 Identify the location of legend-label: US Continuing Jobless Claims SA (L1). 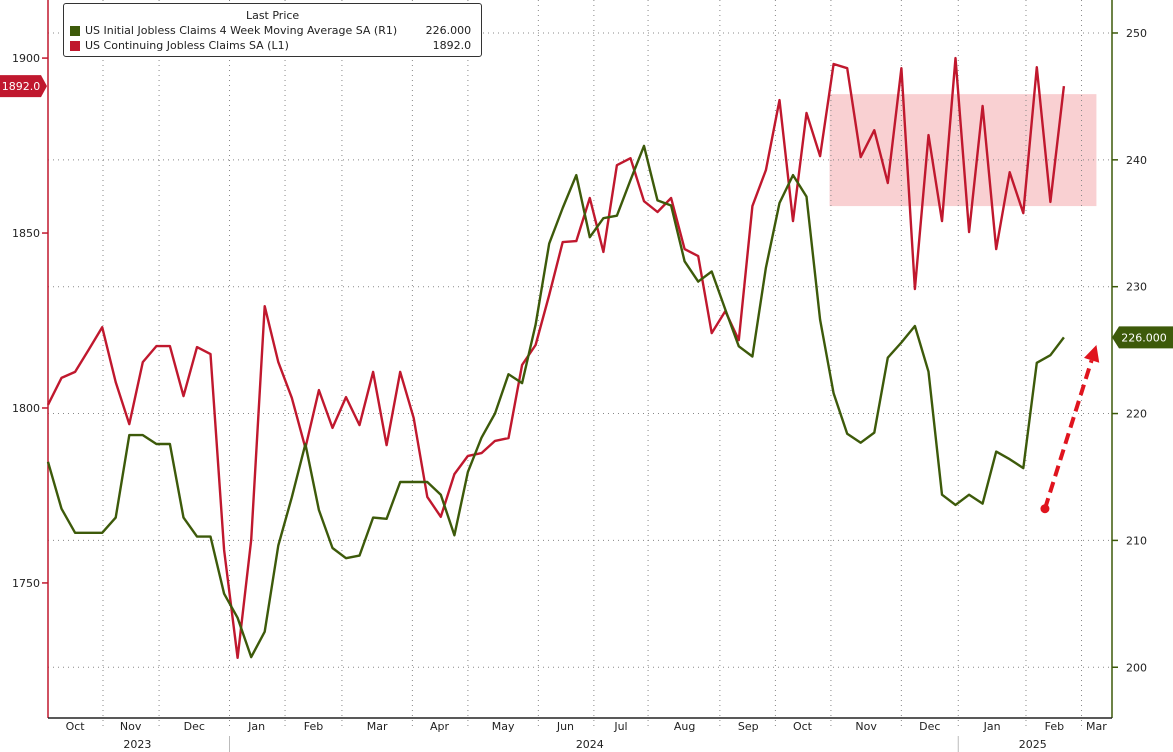
(187, 45).